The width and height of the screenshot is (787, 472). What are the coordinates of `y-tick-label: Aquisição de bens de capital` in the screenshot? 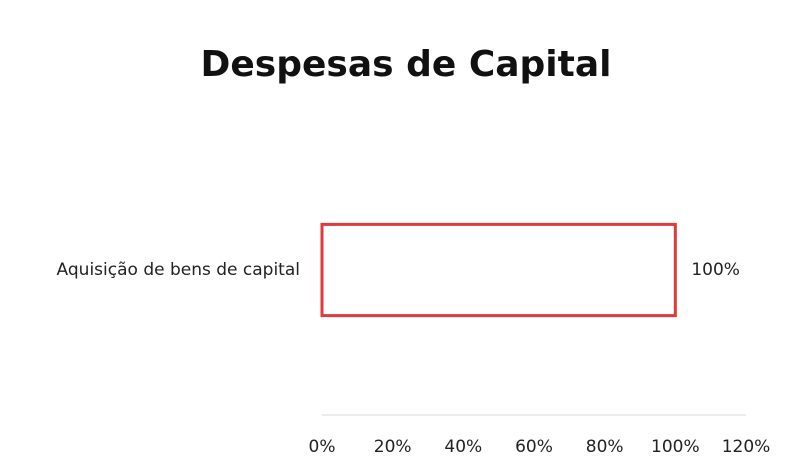 It's located at (178, 270).